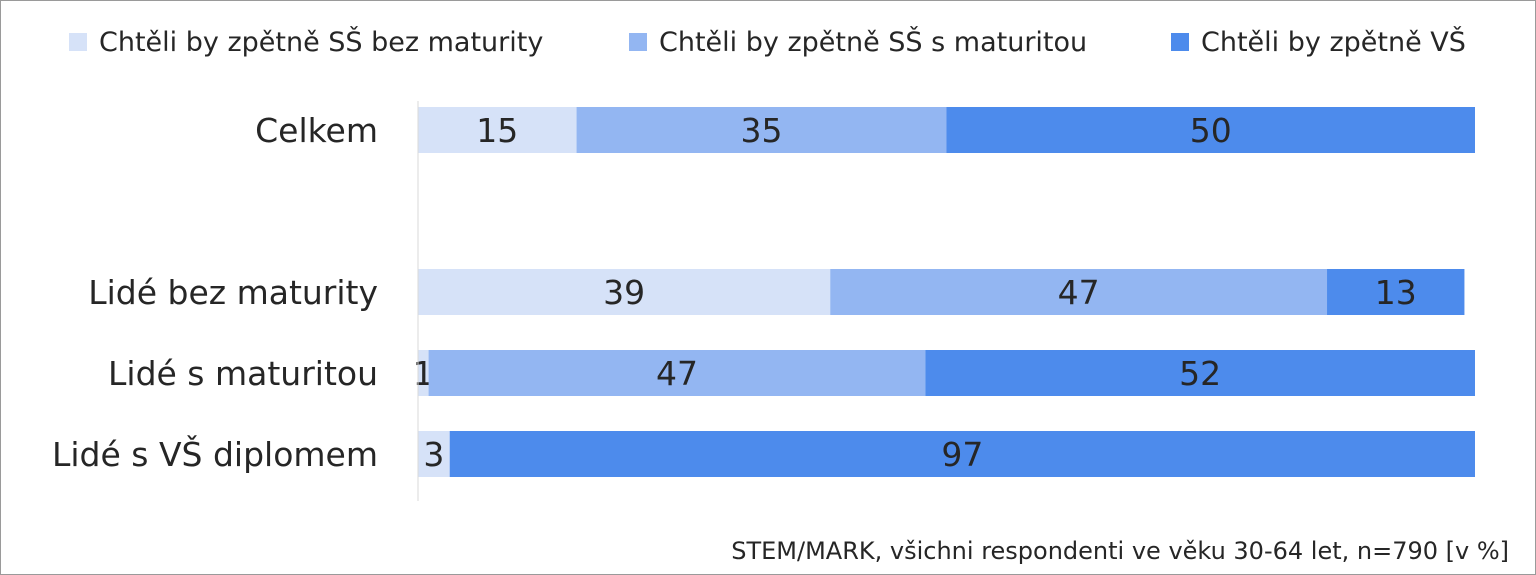 The height and width of the screenshot is (575, 1536). Describe the element at coordinates (215, 454) in the screenshot. I see `category-label: Lidé s VŠ diplomem` at that location.